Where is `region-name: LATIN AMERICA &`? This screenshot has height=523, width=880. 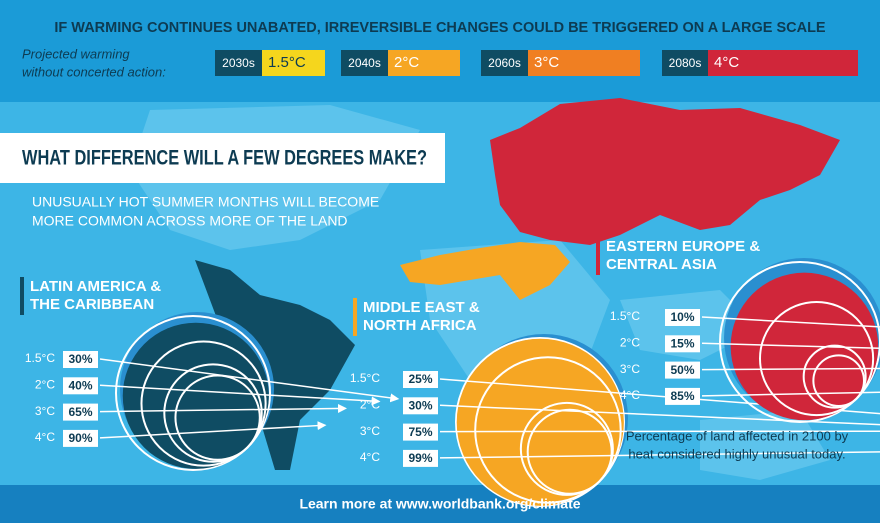 region-name: LATIN AMERICA & is located at coordinates (95, 286).